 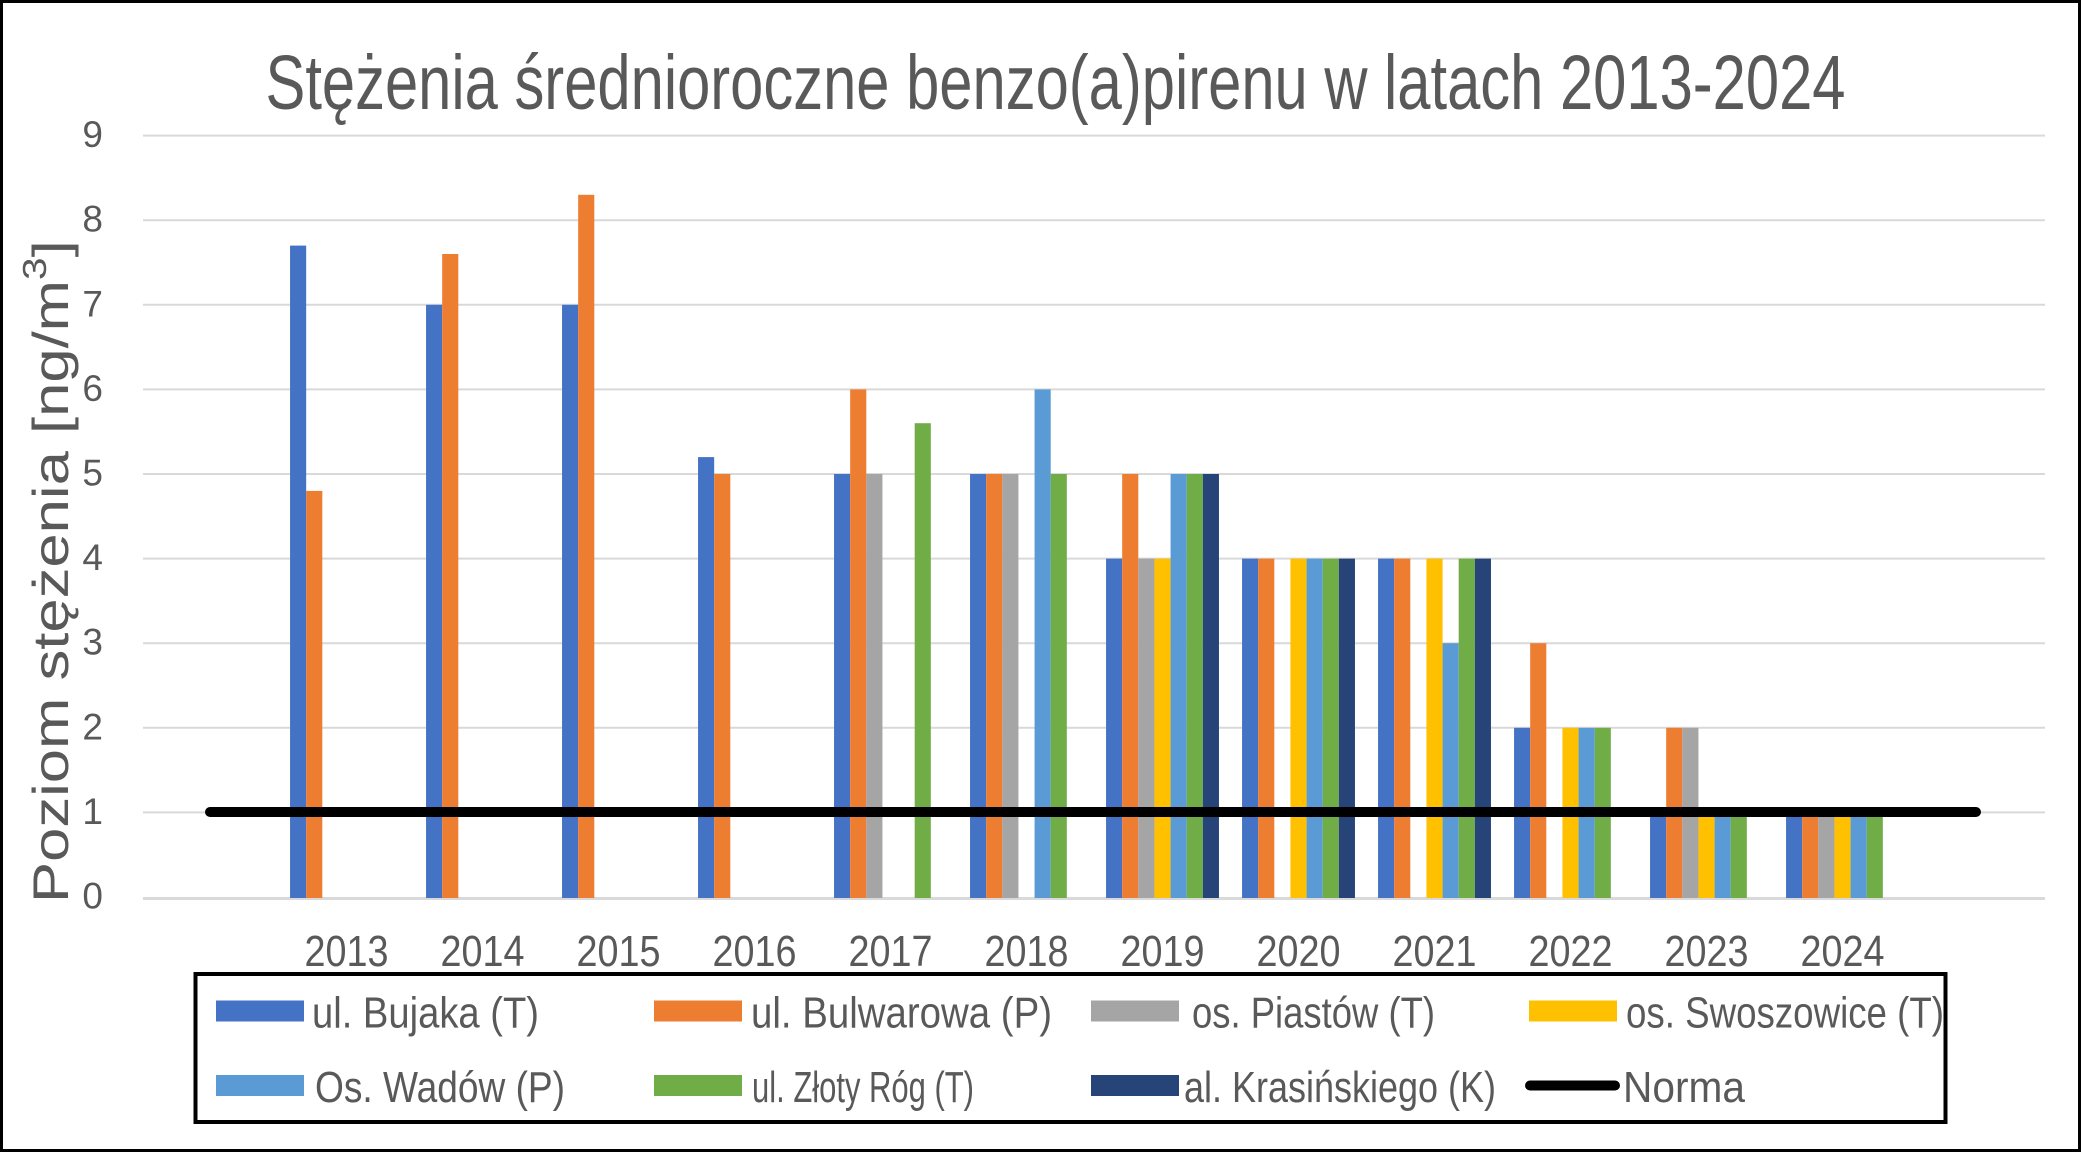 What do you see at coordinates (1571, 951) in the screenshot?
I see `svg-text: 2022` at bounding box center [1571, 951].